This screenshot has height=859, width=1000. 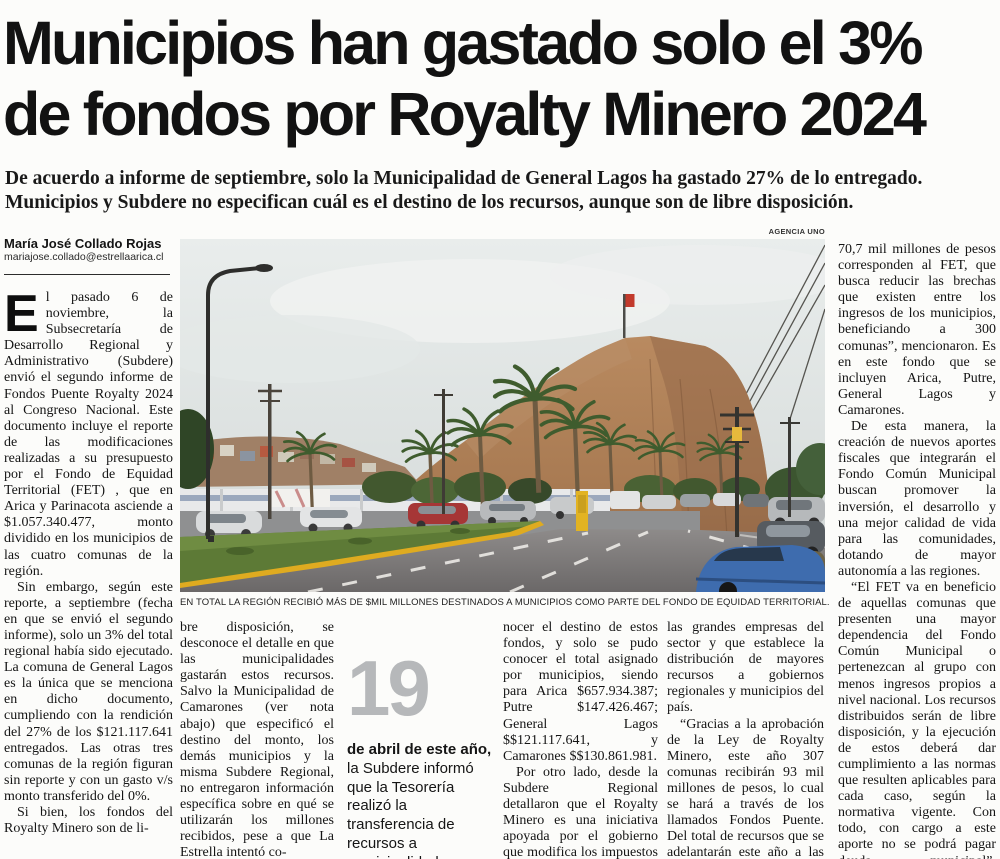 What do you see at coordinates (630, 300) in the screenshot?
I see `flag` at bounding box center [630, 300].